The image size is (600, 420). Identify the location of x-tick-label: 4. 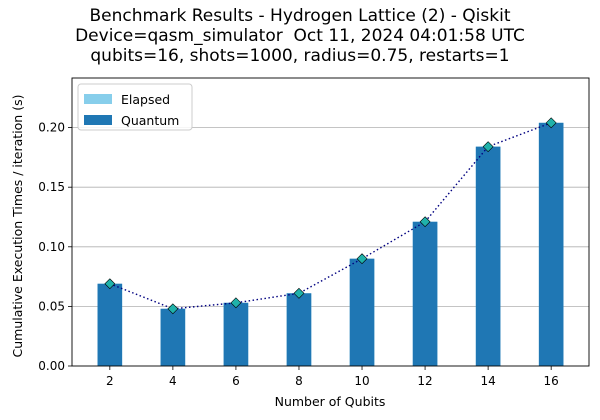
(173, 381).